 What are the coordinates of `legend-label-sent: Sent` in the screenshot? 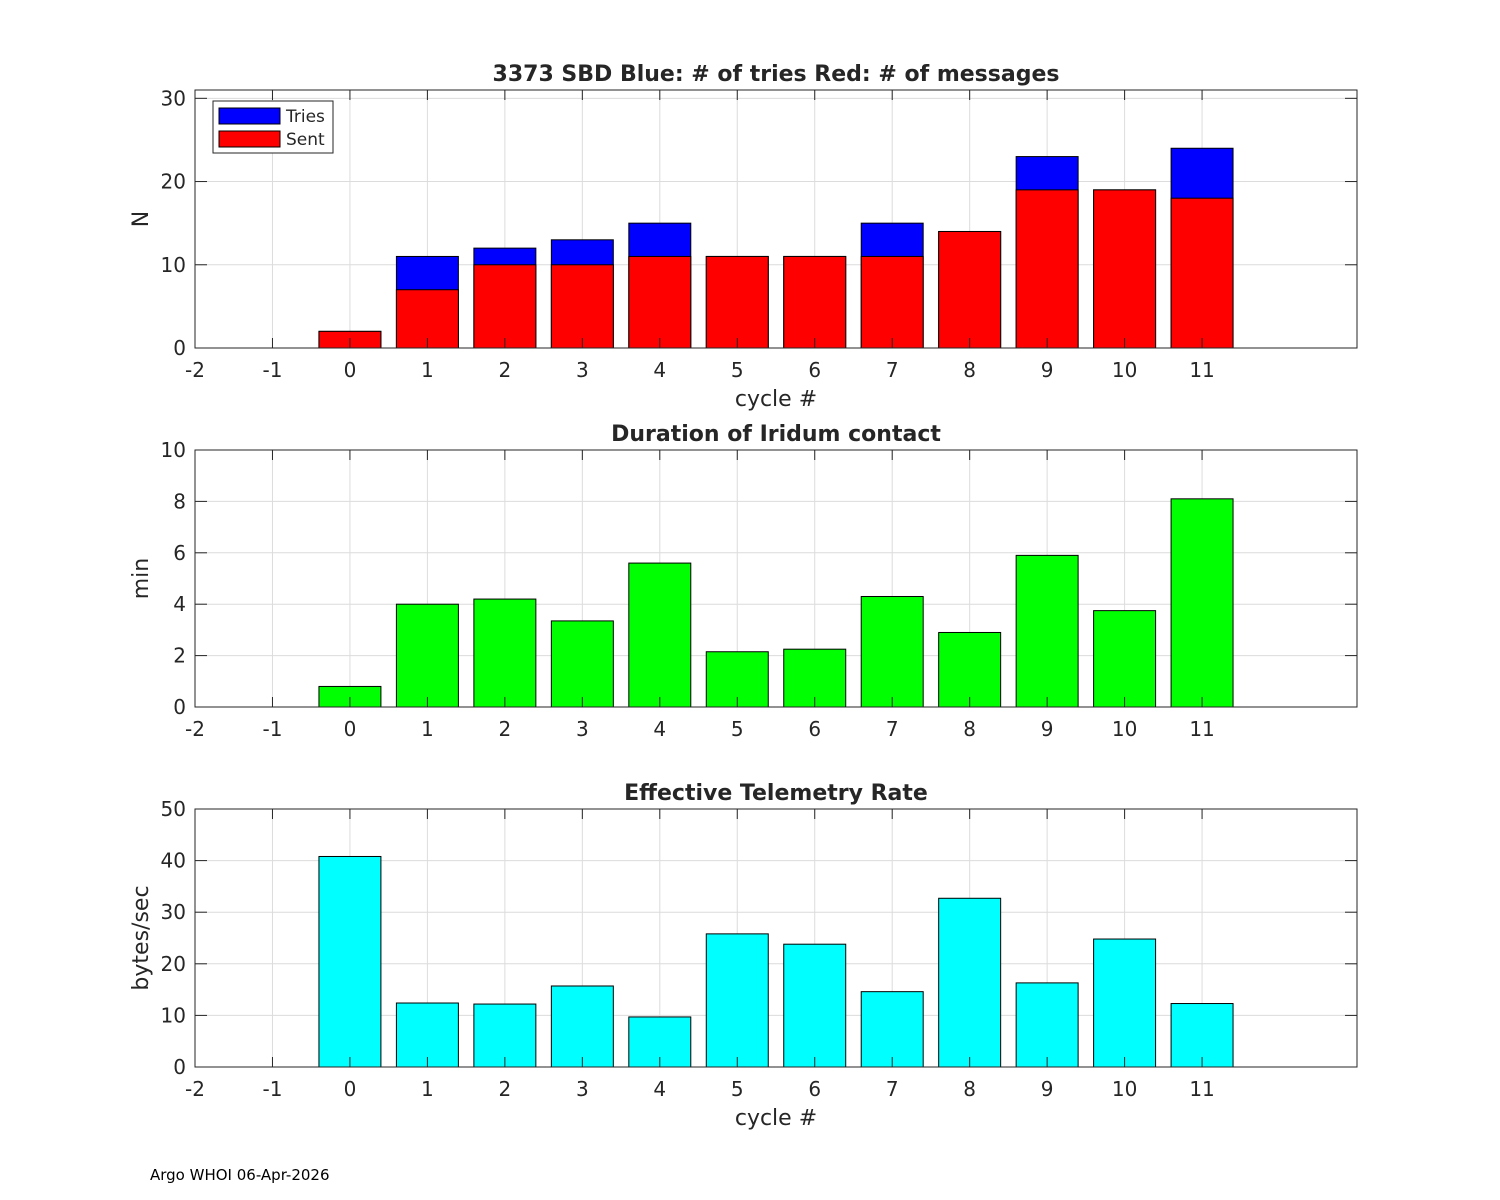 It's located at (305, 140).